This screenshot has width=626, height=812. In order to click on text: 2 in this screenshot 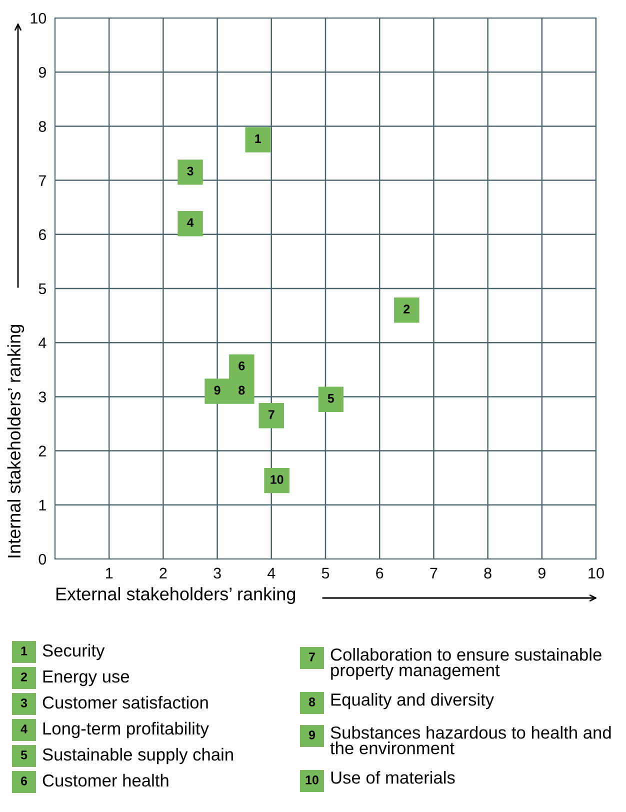, I will do `click(23, 677)`.